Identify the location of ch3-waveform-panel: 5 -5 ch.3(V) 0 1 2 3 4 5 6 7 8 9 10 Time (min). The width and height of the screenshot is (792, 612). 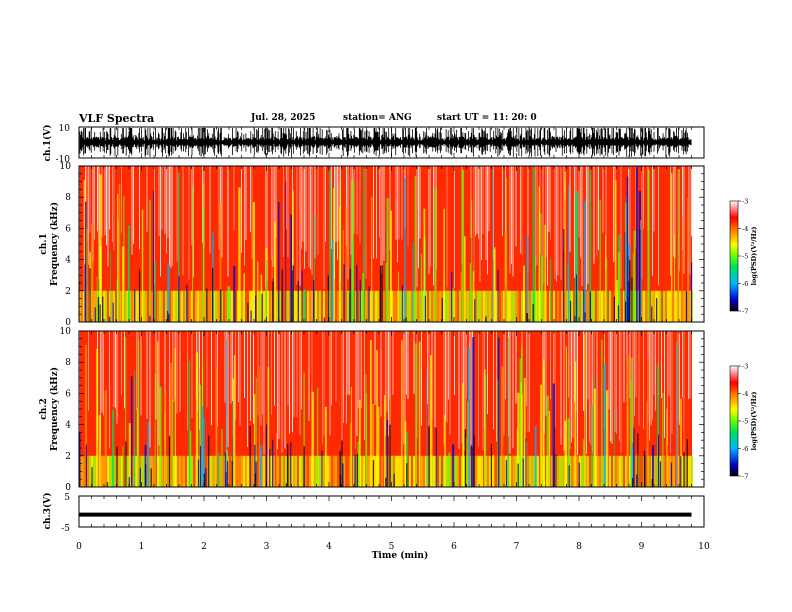
(376, 527).